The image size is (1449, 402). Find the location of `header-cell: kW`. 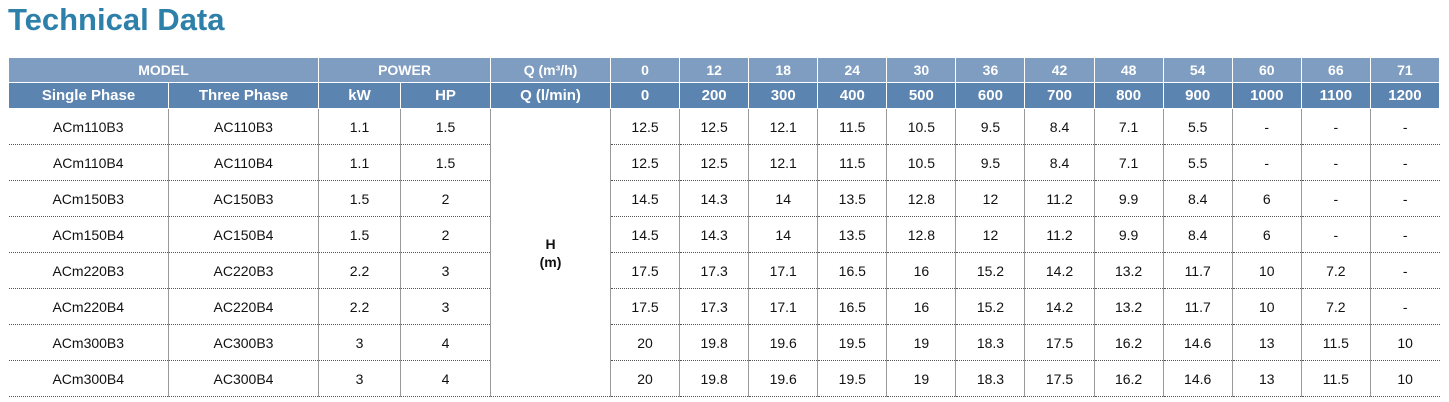

header-cell: kW is located at coordinates (359, 95).